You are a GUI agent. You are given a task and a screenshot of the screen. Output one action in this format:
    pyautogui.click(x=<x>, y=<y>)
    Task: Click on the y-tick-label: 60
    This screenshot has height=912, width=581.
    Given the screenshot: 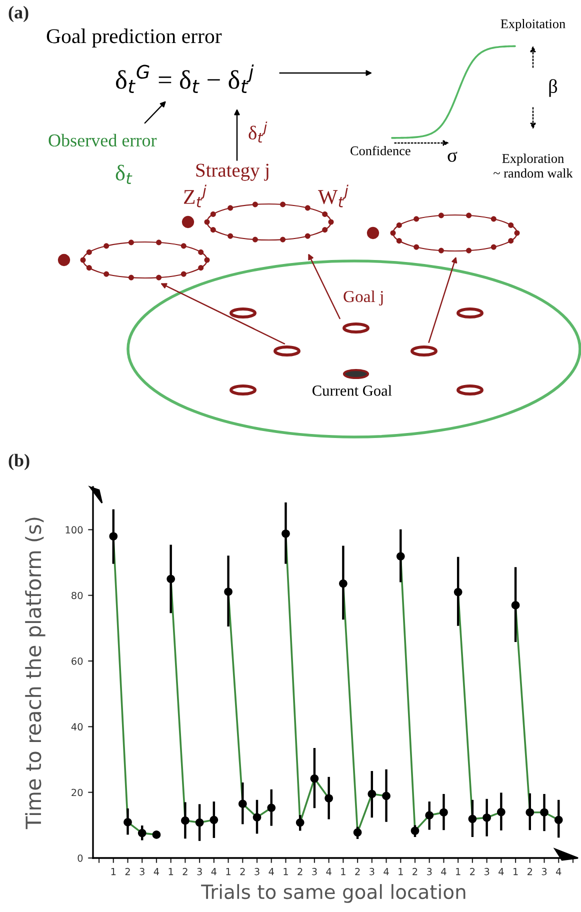 What is the action you would take?
    pyautogui.click(x=77, y=661)
    